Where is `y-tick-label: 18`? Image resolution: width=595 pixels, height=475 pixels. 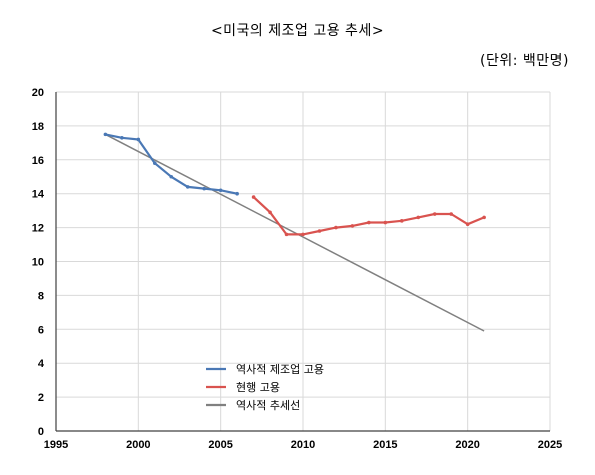 y-tick-label: 18 is located at coordinates (38, 127).